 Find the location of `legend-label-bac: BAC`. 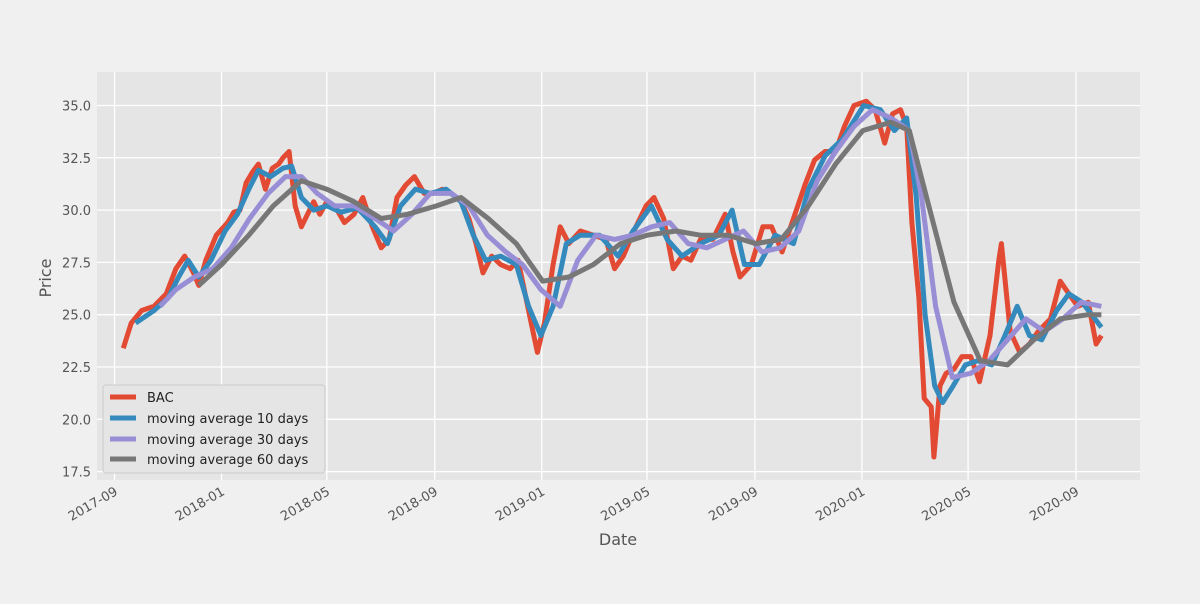

legend-label-bac: BAC is located at coordinates (160, 398).